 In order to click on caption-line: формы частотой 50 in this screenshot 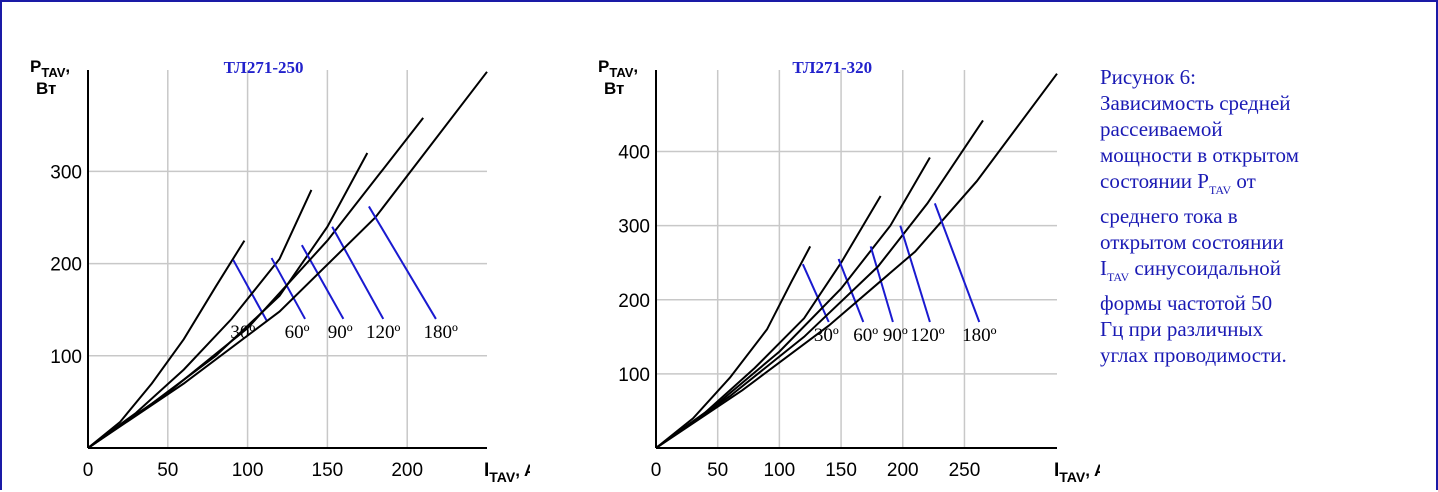, I will do `click(1186, 303)`.